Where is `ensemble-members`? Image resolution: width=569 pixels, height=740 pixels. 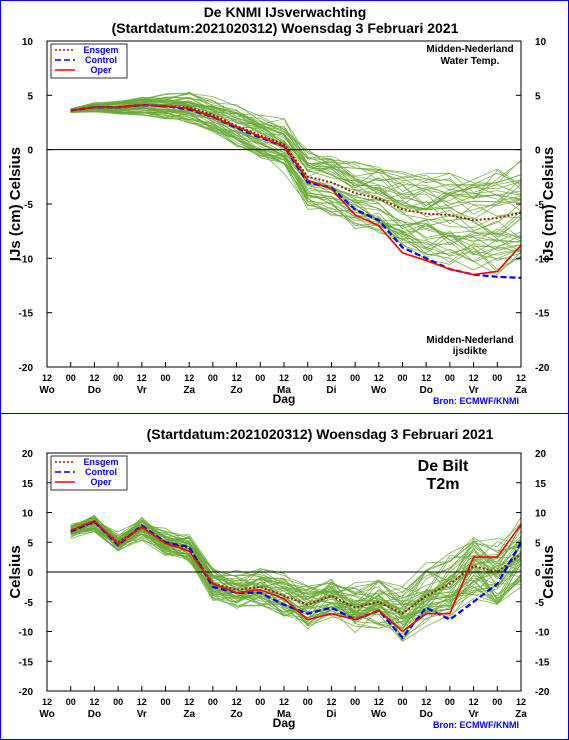 ensemble-members is located at coordinates (296, 578).